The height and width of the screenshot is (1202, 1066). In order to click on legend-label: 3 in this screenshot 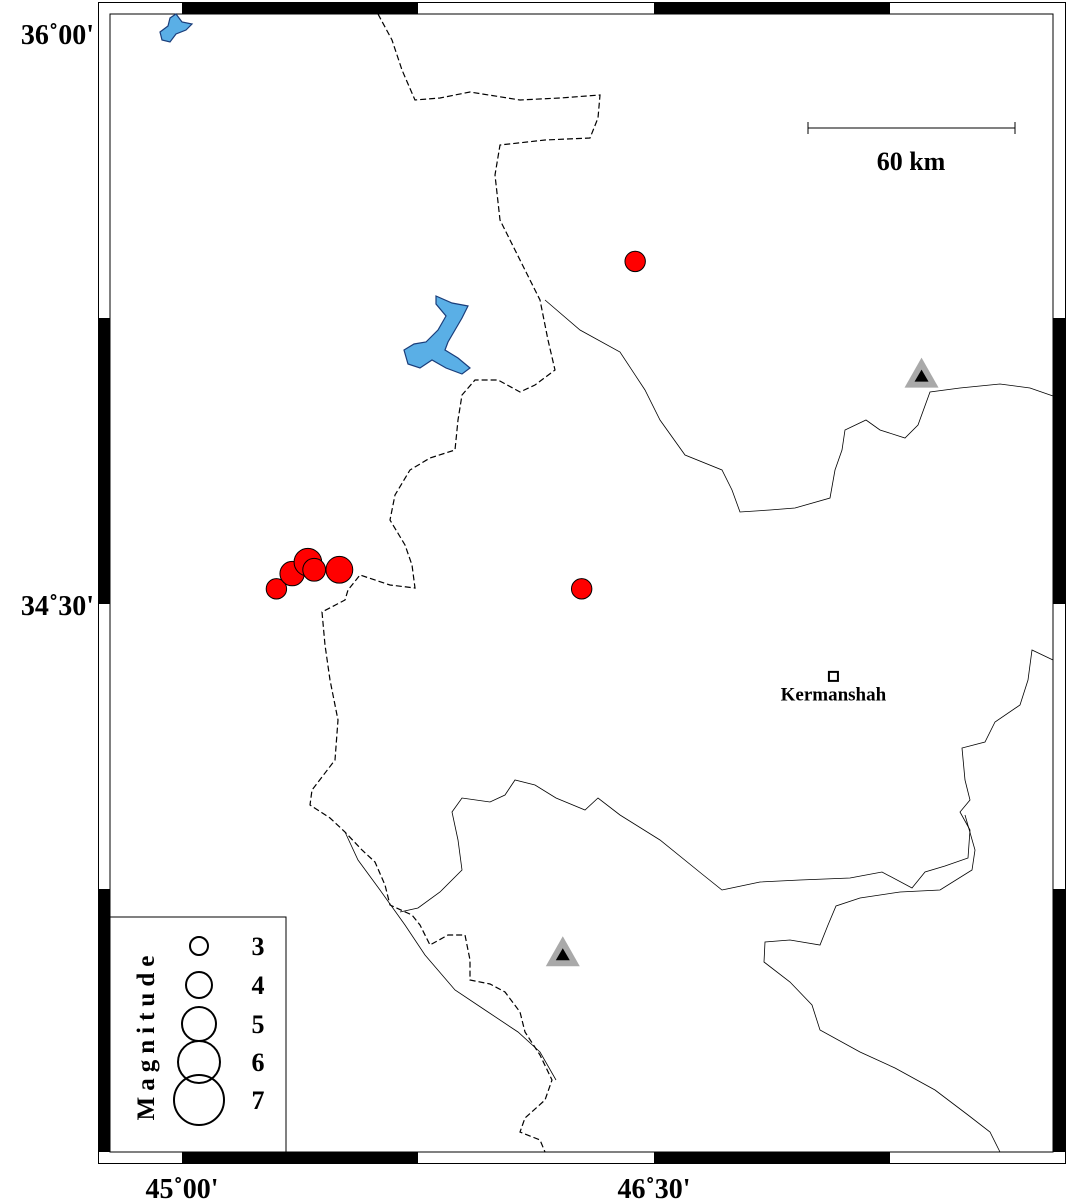, I will do `click(258, 946)`.